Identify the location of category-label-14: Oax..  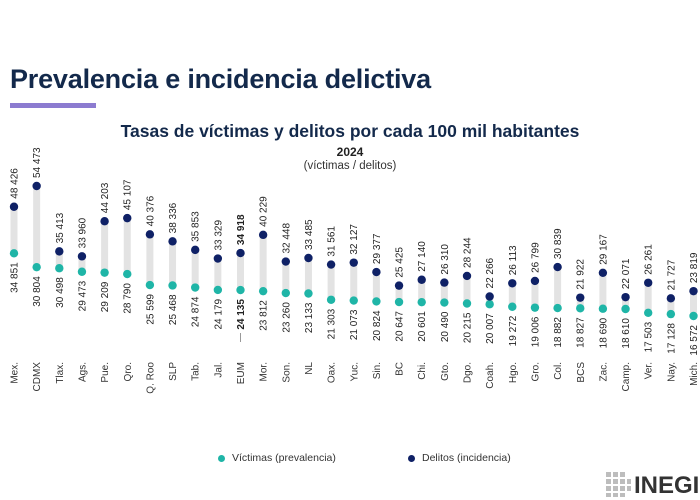
(332, 372).